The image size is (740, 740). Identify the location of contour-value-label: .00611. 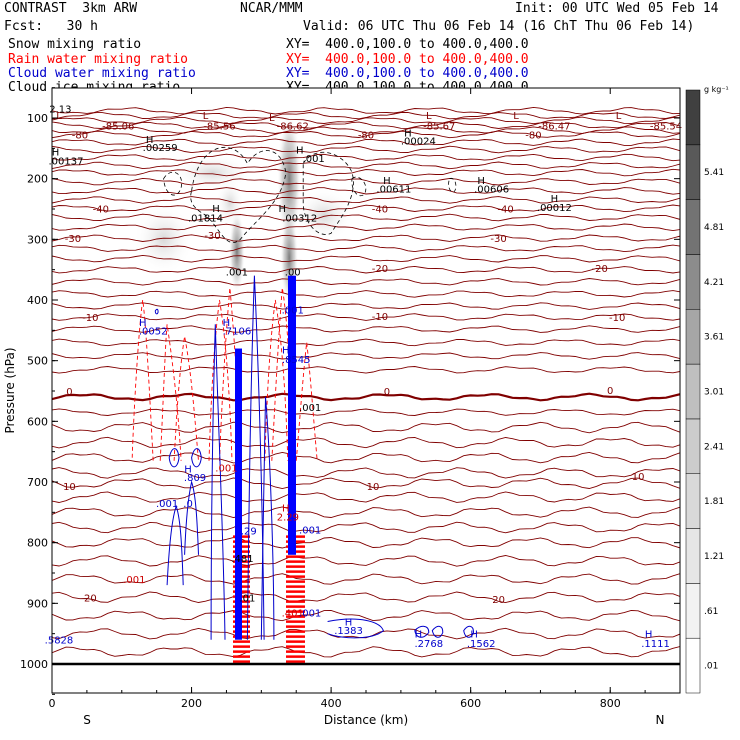
(393, 189).